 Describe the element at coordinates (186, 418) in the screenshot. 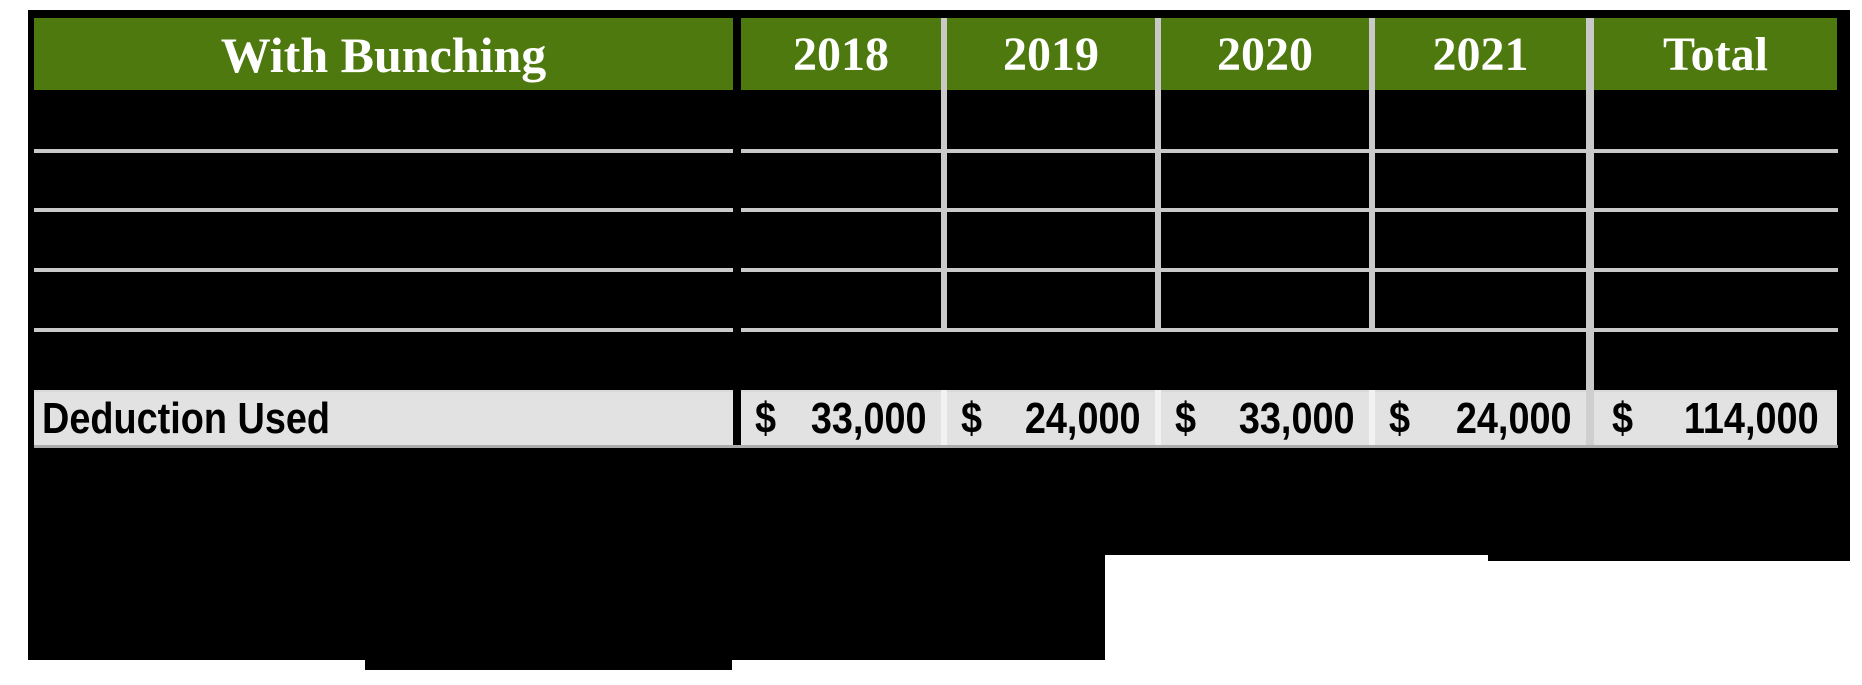

I see `deduction-label: Deduction Used` at that location.